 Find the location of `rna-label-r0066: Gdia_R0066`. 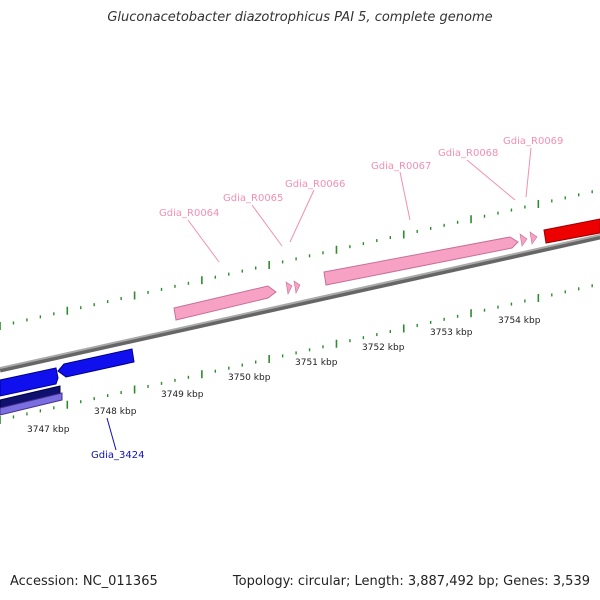

rna-label-r0066: Gdia_R0066 is located at coordinates (315, 184).